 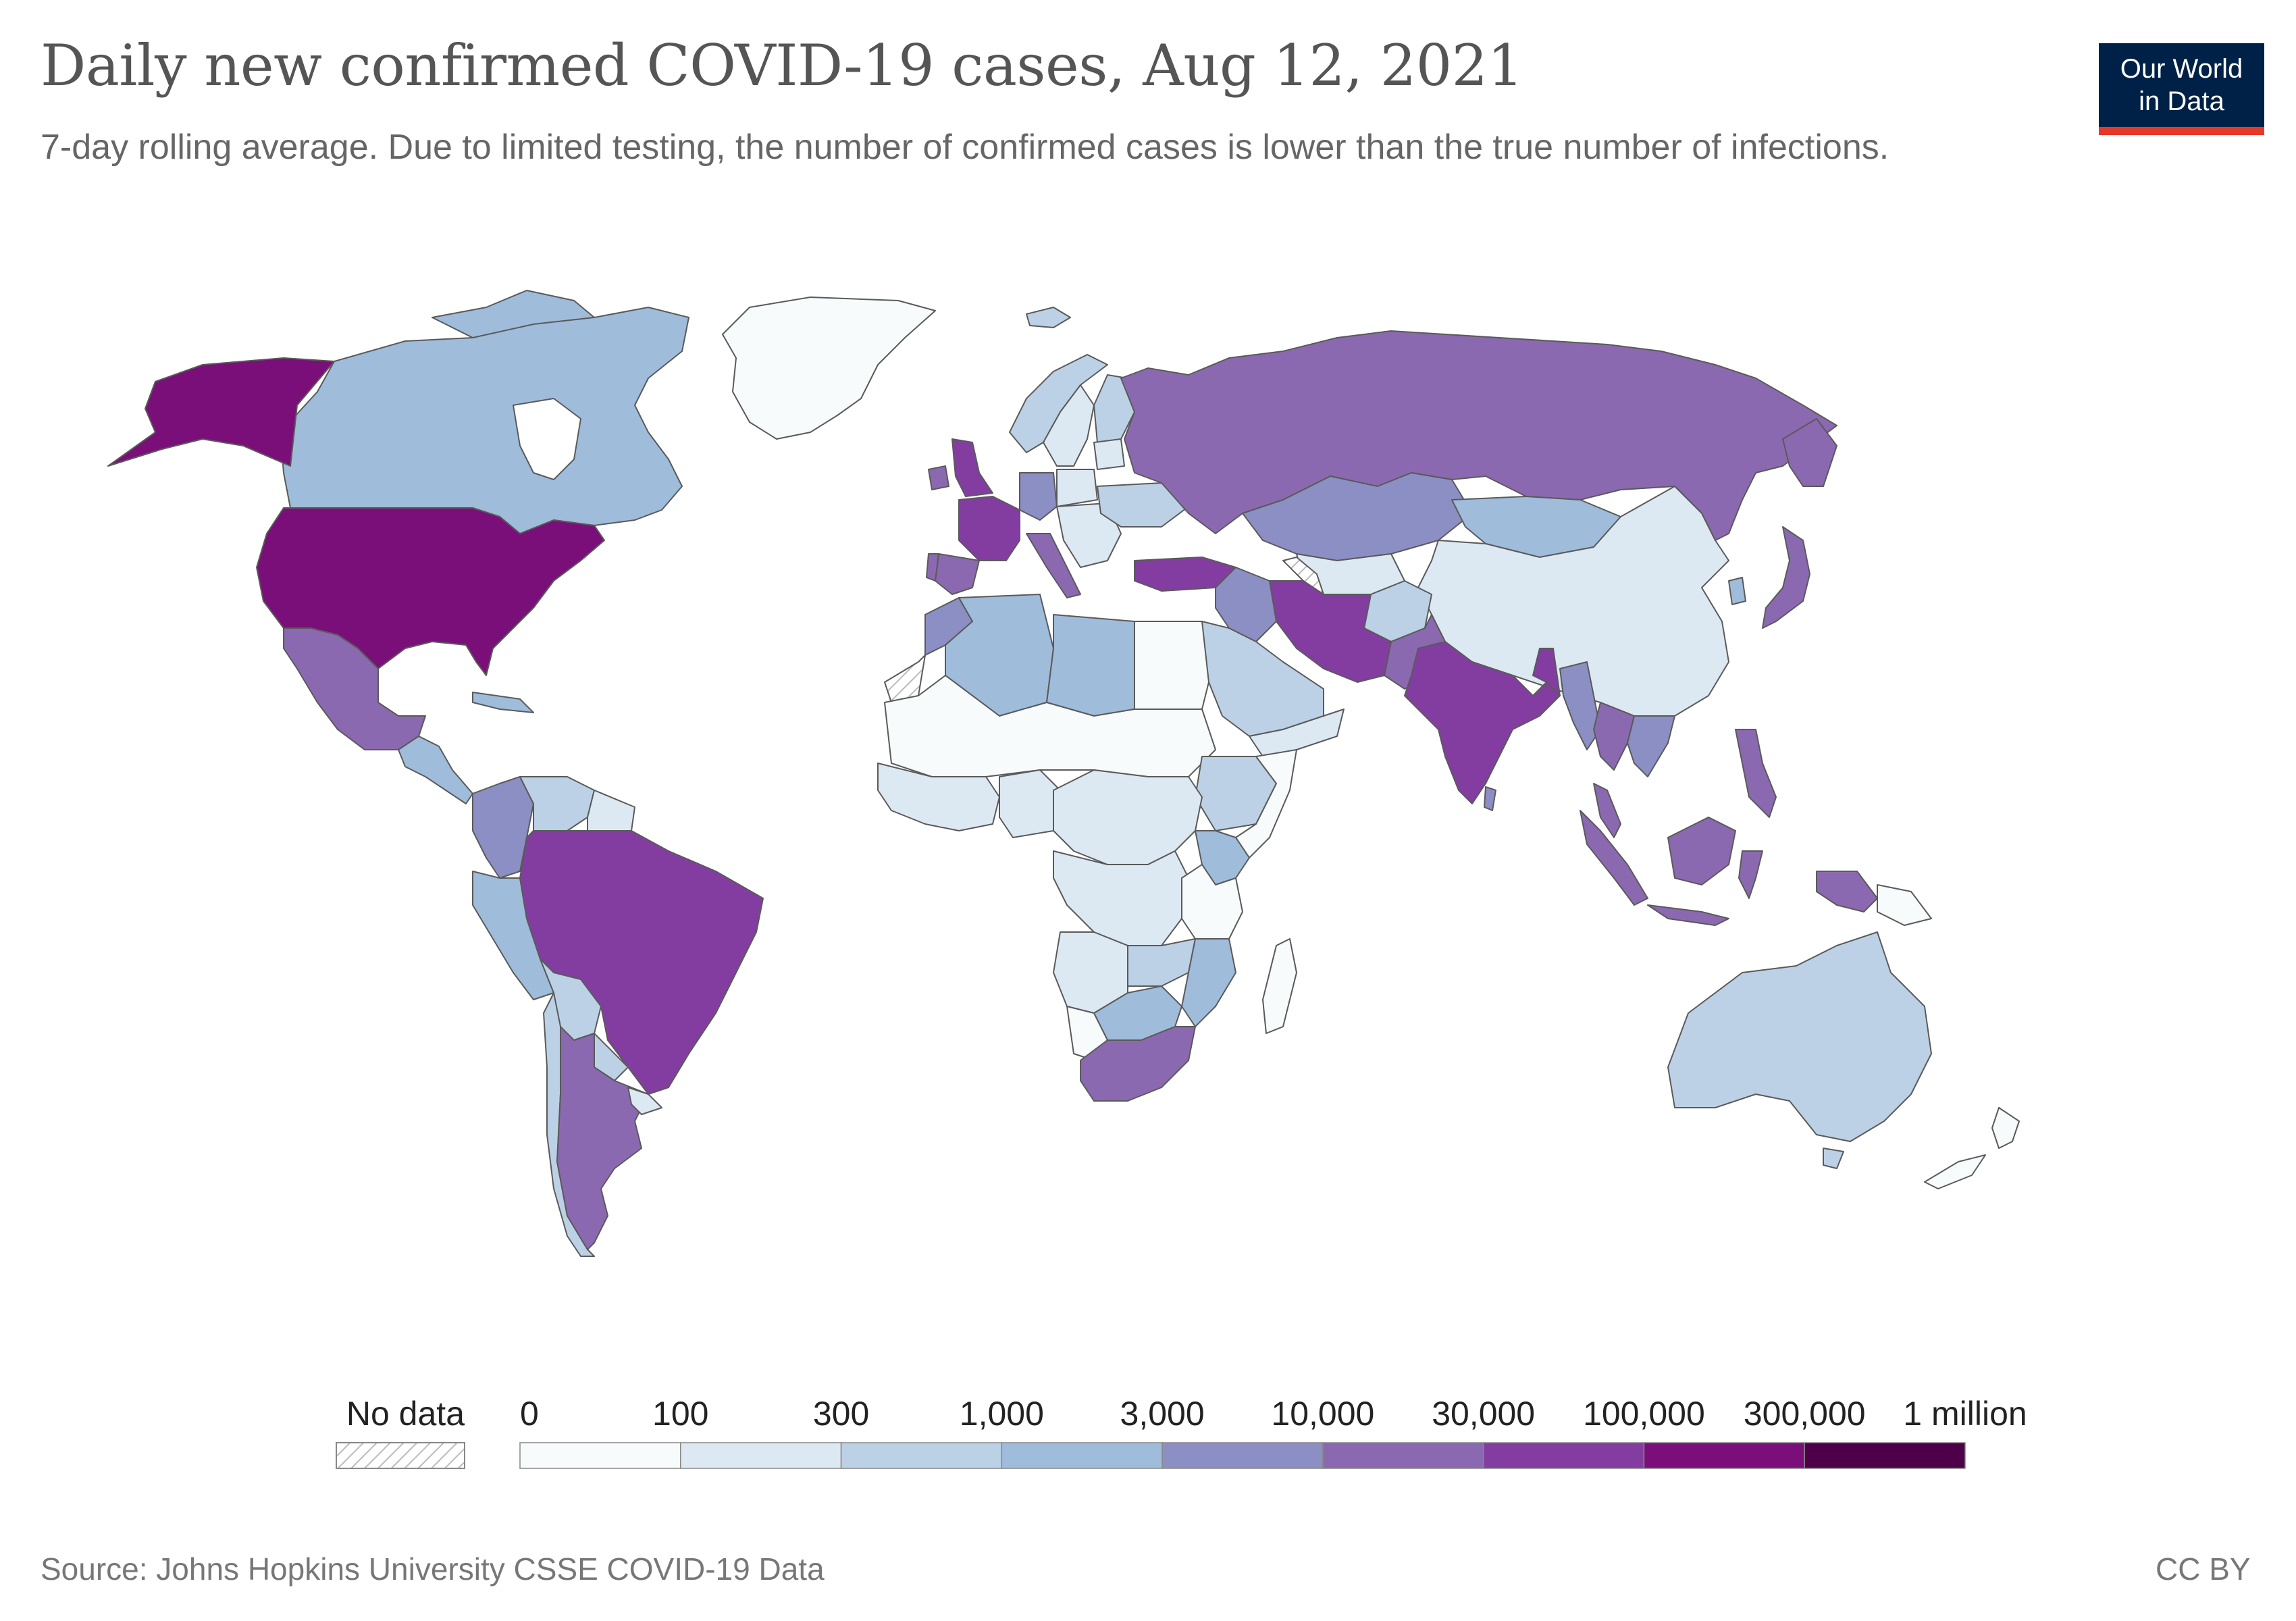 I want to click on country-greenland, so click(x=829, y=368).